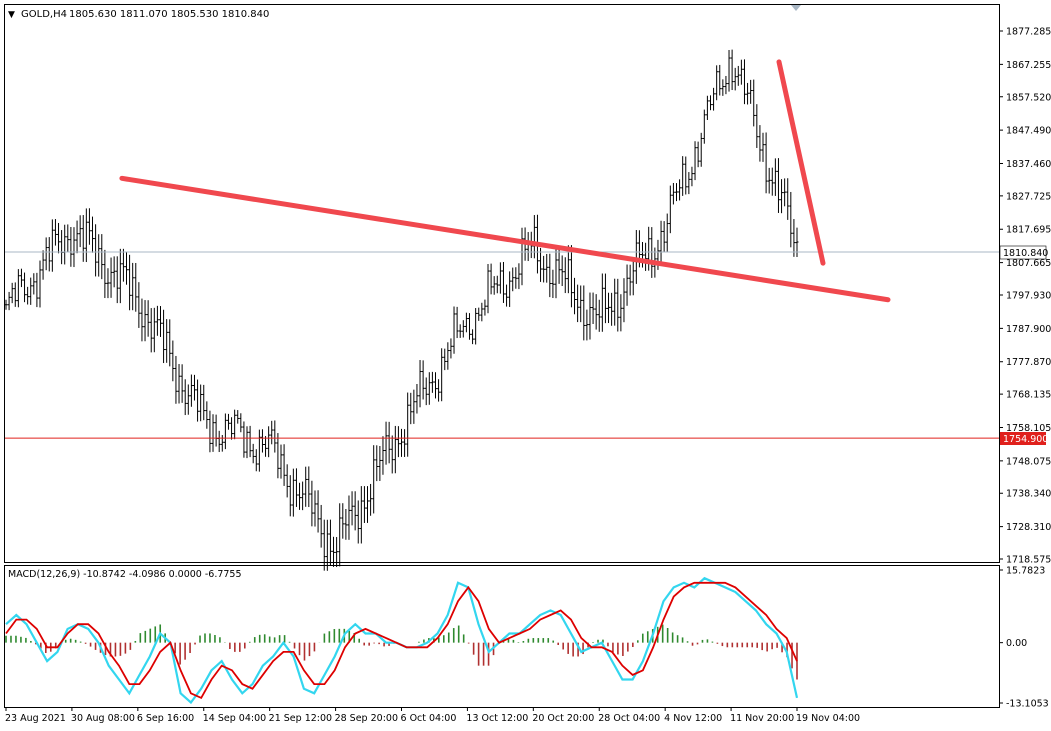  What do you see at coordinates (1028, 196) in the screenshot?
I see `price-tick-label: 1827.725` at bounding box center [1028, 196].